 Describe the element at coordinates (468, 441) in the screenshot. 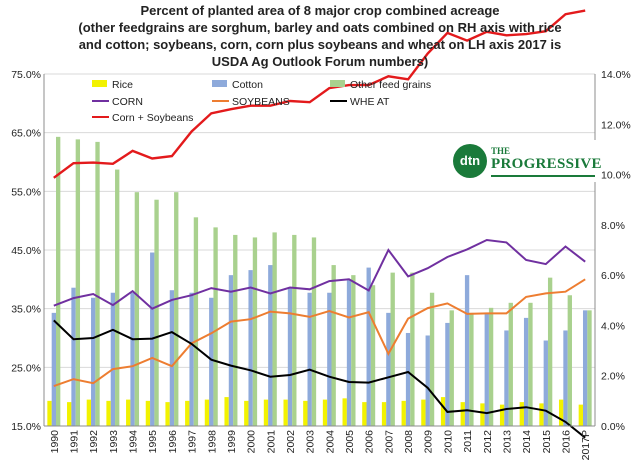

I see `x-tick-label: 2011` at that location.